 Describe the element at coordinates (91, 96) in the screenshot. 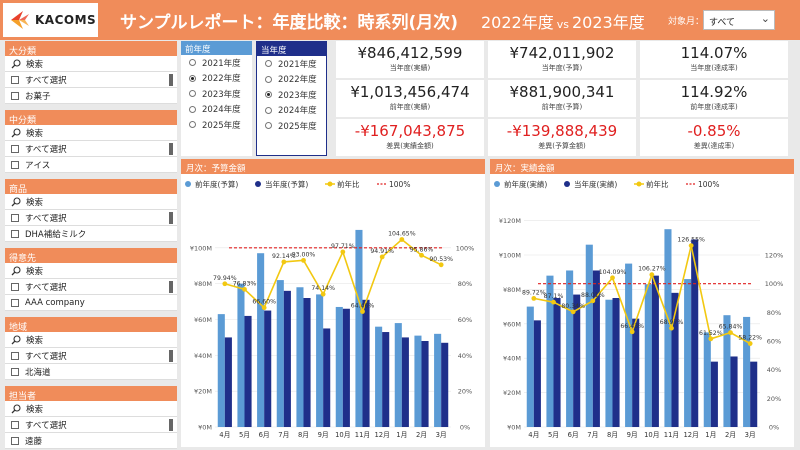

I see `slicer-item: お菓子` at that location.